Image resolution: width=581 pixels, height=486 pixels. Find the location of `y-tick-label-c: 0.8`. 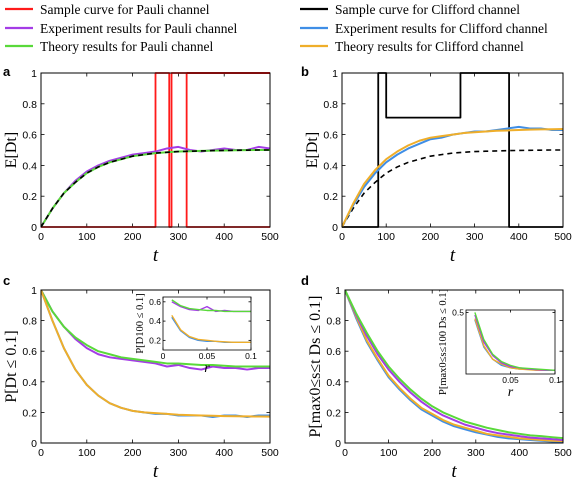

y-tick-label-c: 0.8 is located at coordinates (29, 322).